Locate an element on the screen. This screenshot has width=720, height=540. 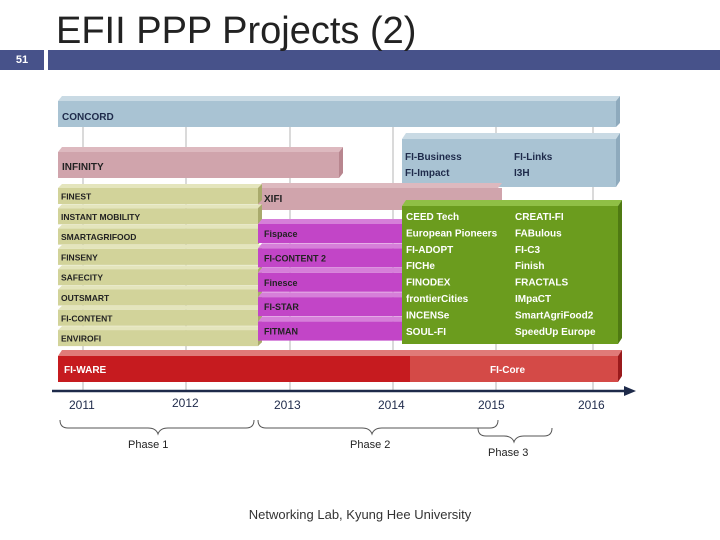
phase3-block is located at coordinates (510, 275).